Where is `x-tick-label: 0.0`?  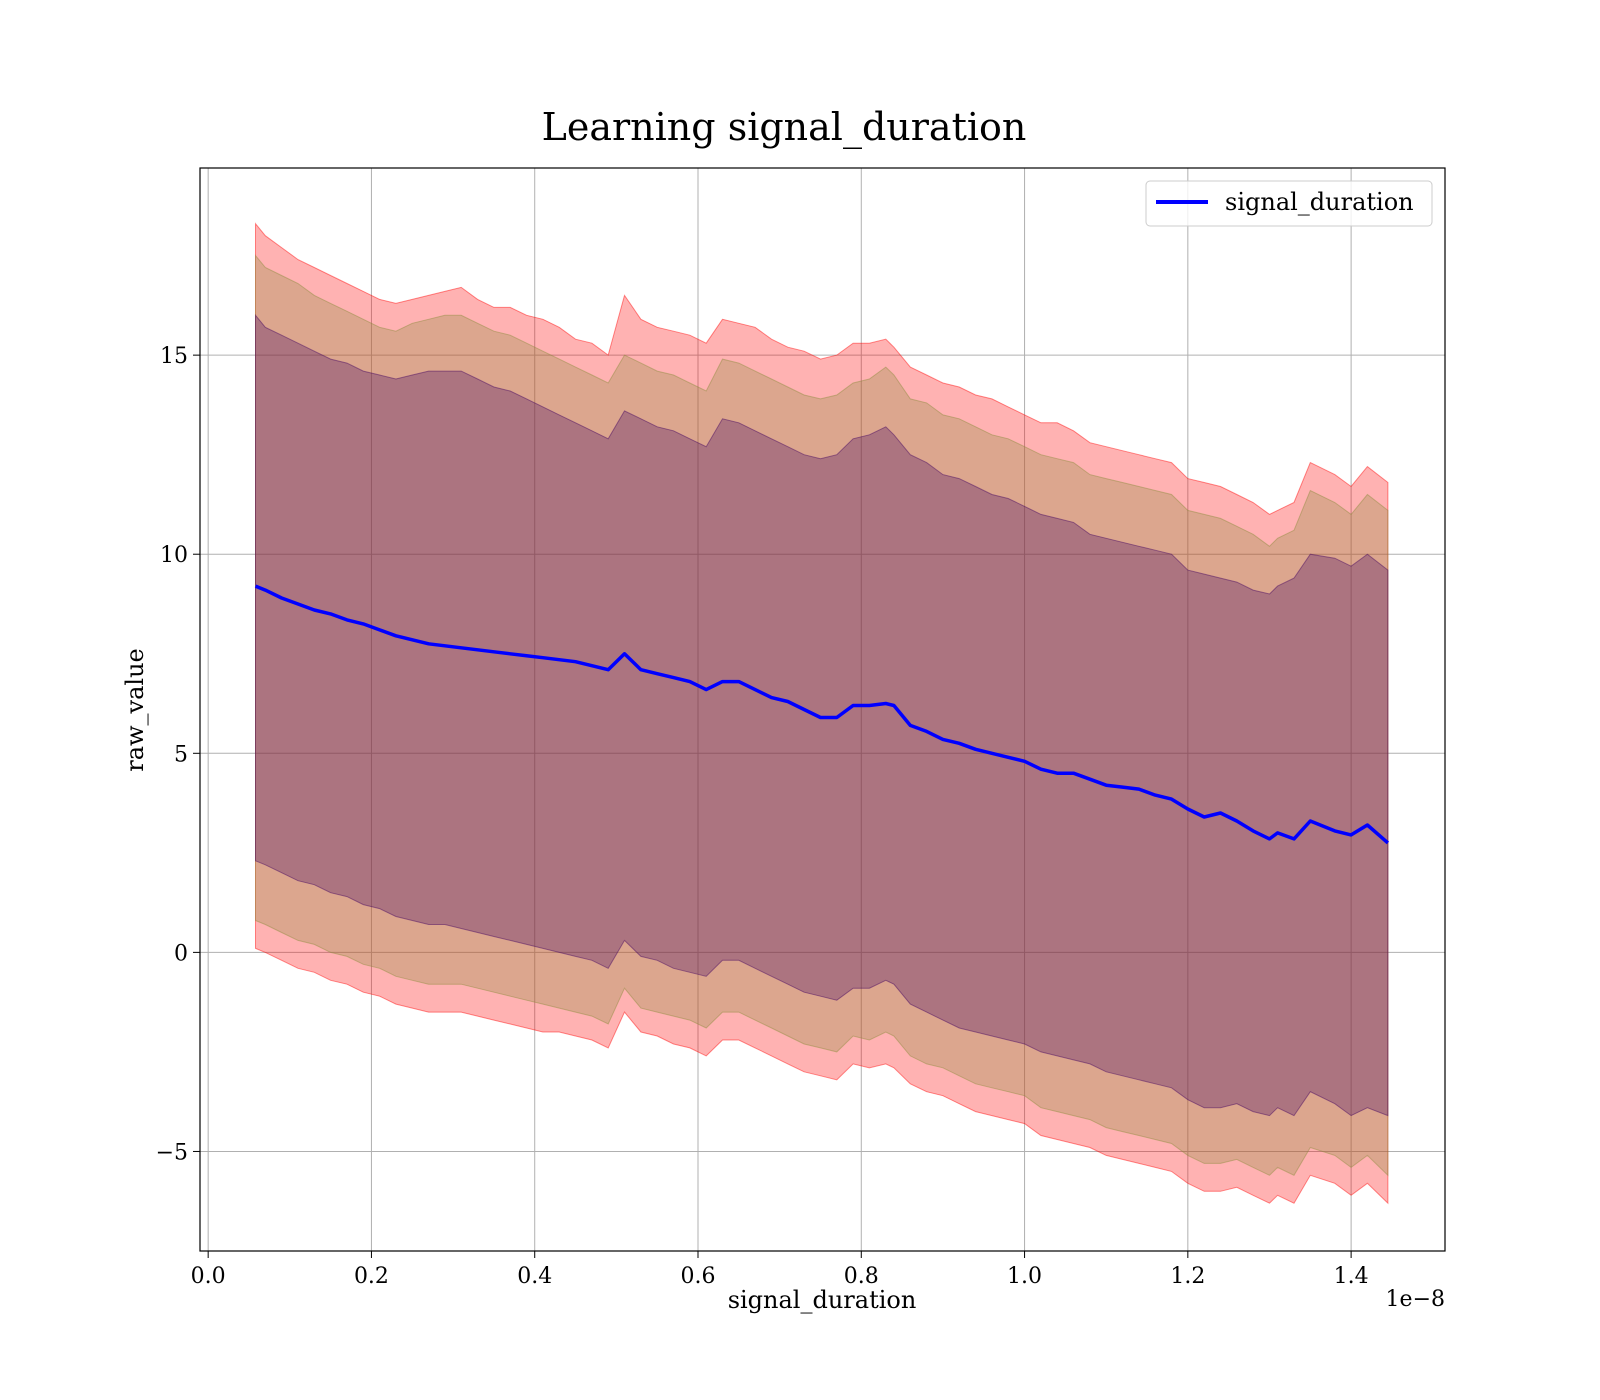
x-tick-label: 0.0 is located at coordinates (208, 1276).